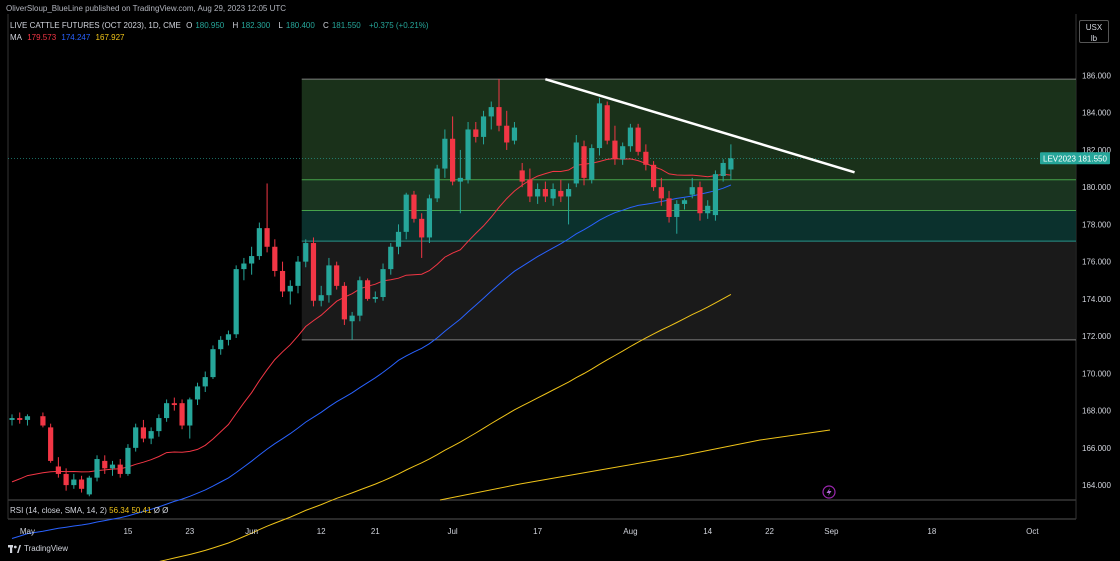 This screenshot has height=561, width=1120. Describe the element at coordinates (831, 531) in the screenshot. I see `x-tick-label: Sep` at that location.